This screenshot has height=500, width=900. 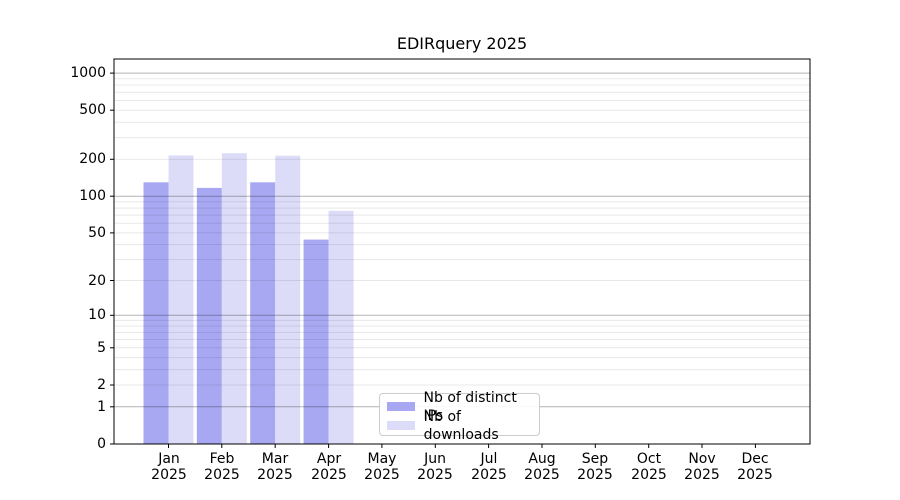 What do you see at coordinates (97, 315) in the screenshot?
I see `y-tick-label: 10` at bounding box center [97, 315].